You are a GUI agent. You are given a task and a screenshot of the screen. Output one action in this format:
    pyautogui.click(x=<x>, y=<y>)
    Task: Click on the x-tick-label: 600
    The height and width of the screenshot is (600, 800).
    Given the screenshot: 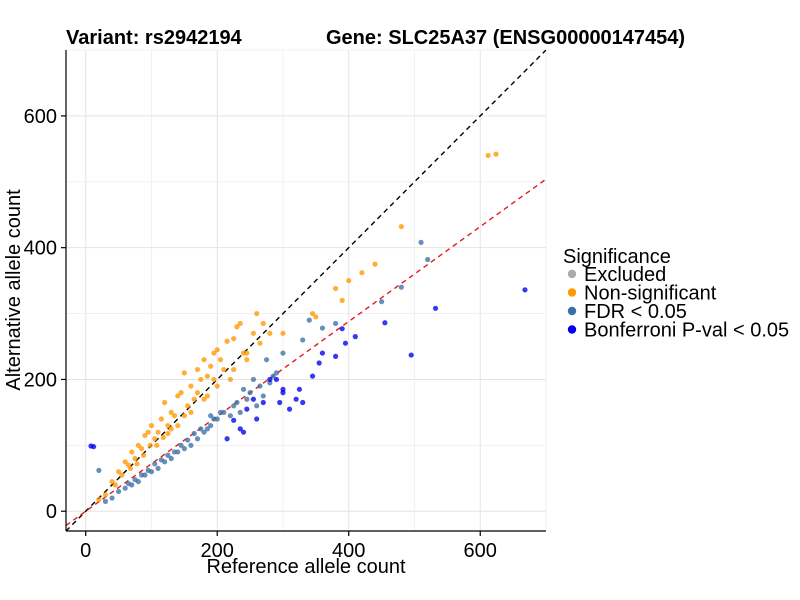 What is the action you would take?
    pyautogui.click(x=480, y=551)
    